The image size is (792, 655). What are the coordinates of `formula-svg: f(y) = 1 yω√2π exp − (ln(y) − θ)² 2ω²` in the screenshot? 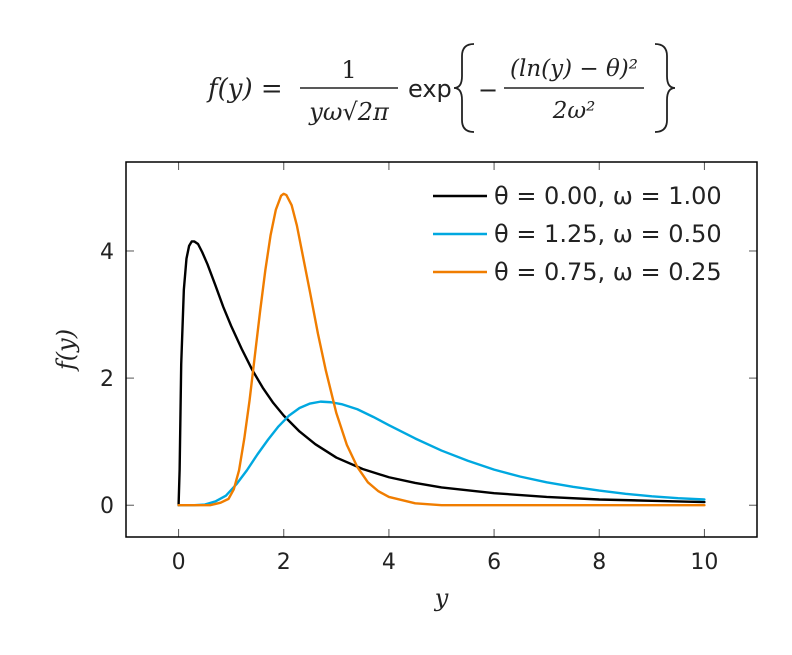 It's located at (441, 88).